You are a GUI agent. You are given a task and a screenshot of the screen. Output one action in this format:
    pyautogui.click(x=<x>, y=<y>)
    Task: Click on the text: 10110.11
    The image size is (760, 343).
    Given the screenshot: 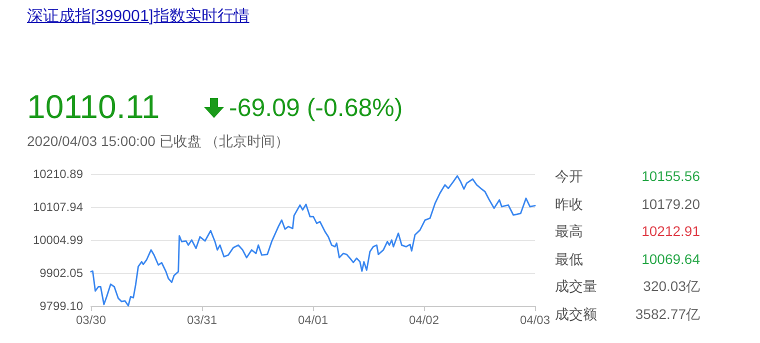 What is the action you would take?
    pyautogui.click(x=93, y=107)
    